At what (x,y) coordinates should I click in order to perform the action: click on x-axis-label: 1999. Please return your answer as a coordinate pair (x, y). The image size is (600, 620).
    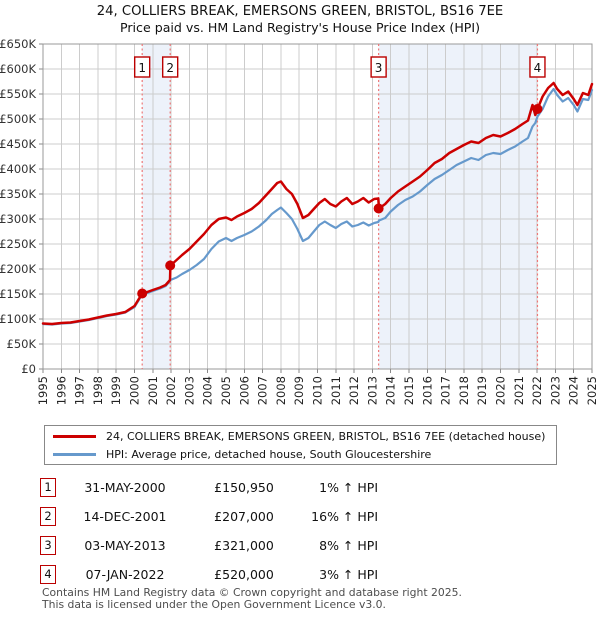
    Looking at the image, I should click on (116, 390).